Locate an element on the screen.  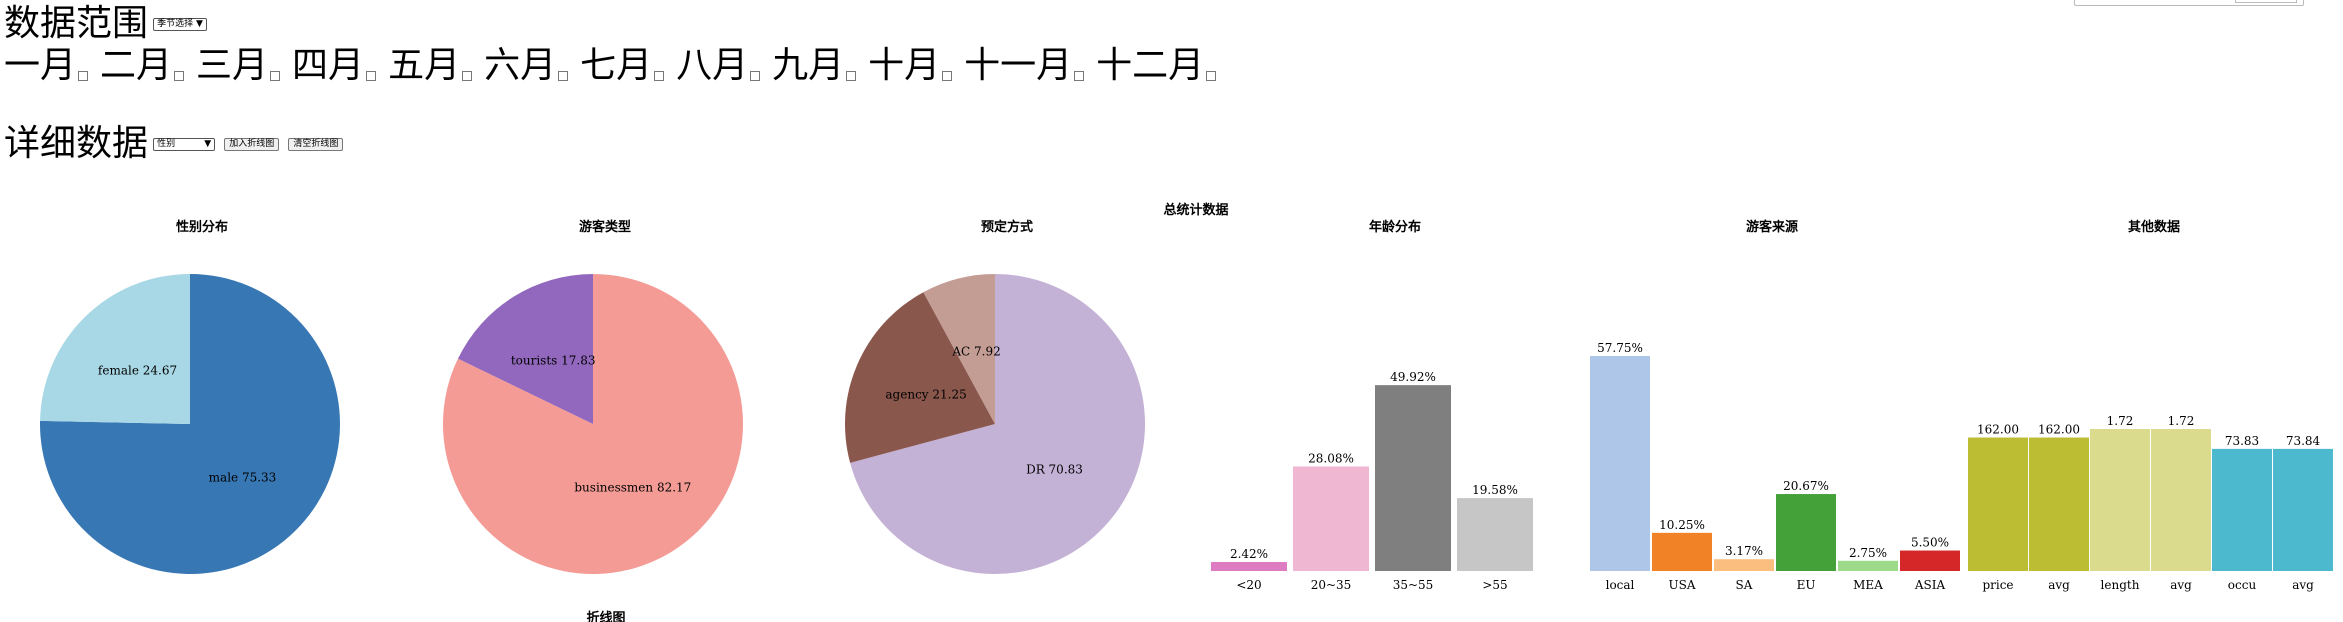
bar-value-label-4-2: 3.17% is located at coordinates (1744, 551).